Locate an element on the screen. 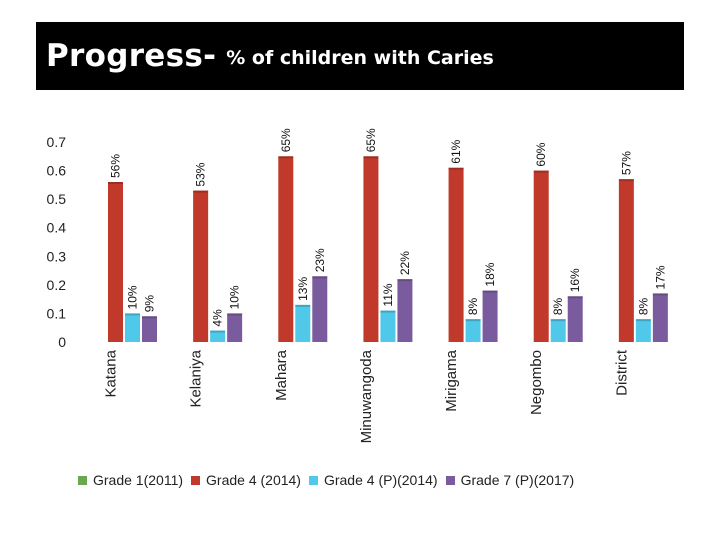 This screenshot has width=720, height=540. y-tick-label: 0.6 is located at coordinates (57, 171).